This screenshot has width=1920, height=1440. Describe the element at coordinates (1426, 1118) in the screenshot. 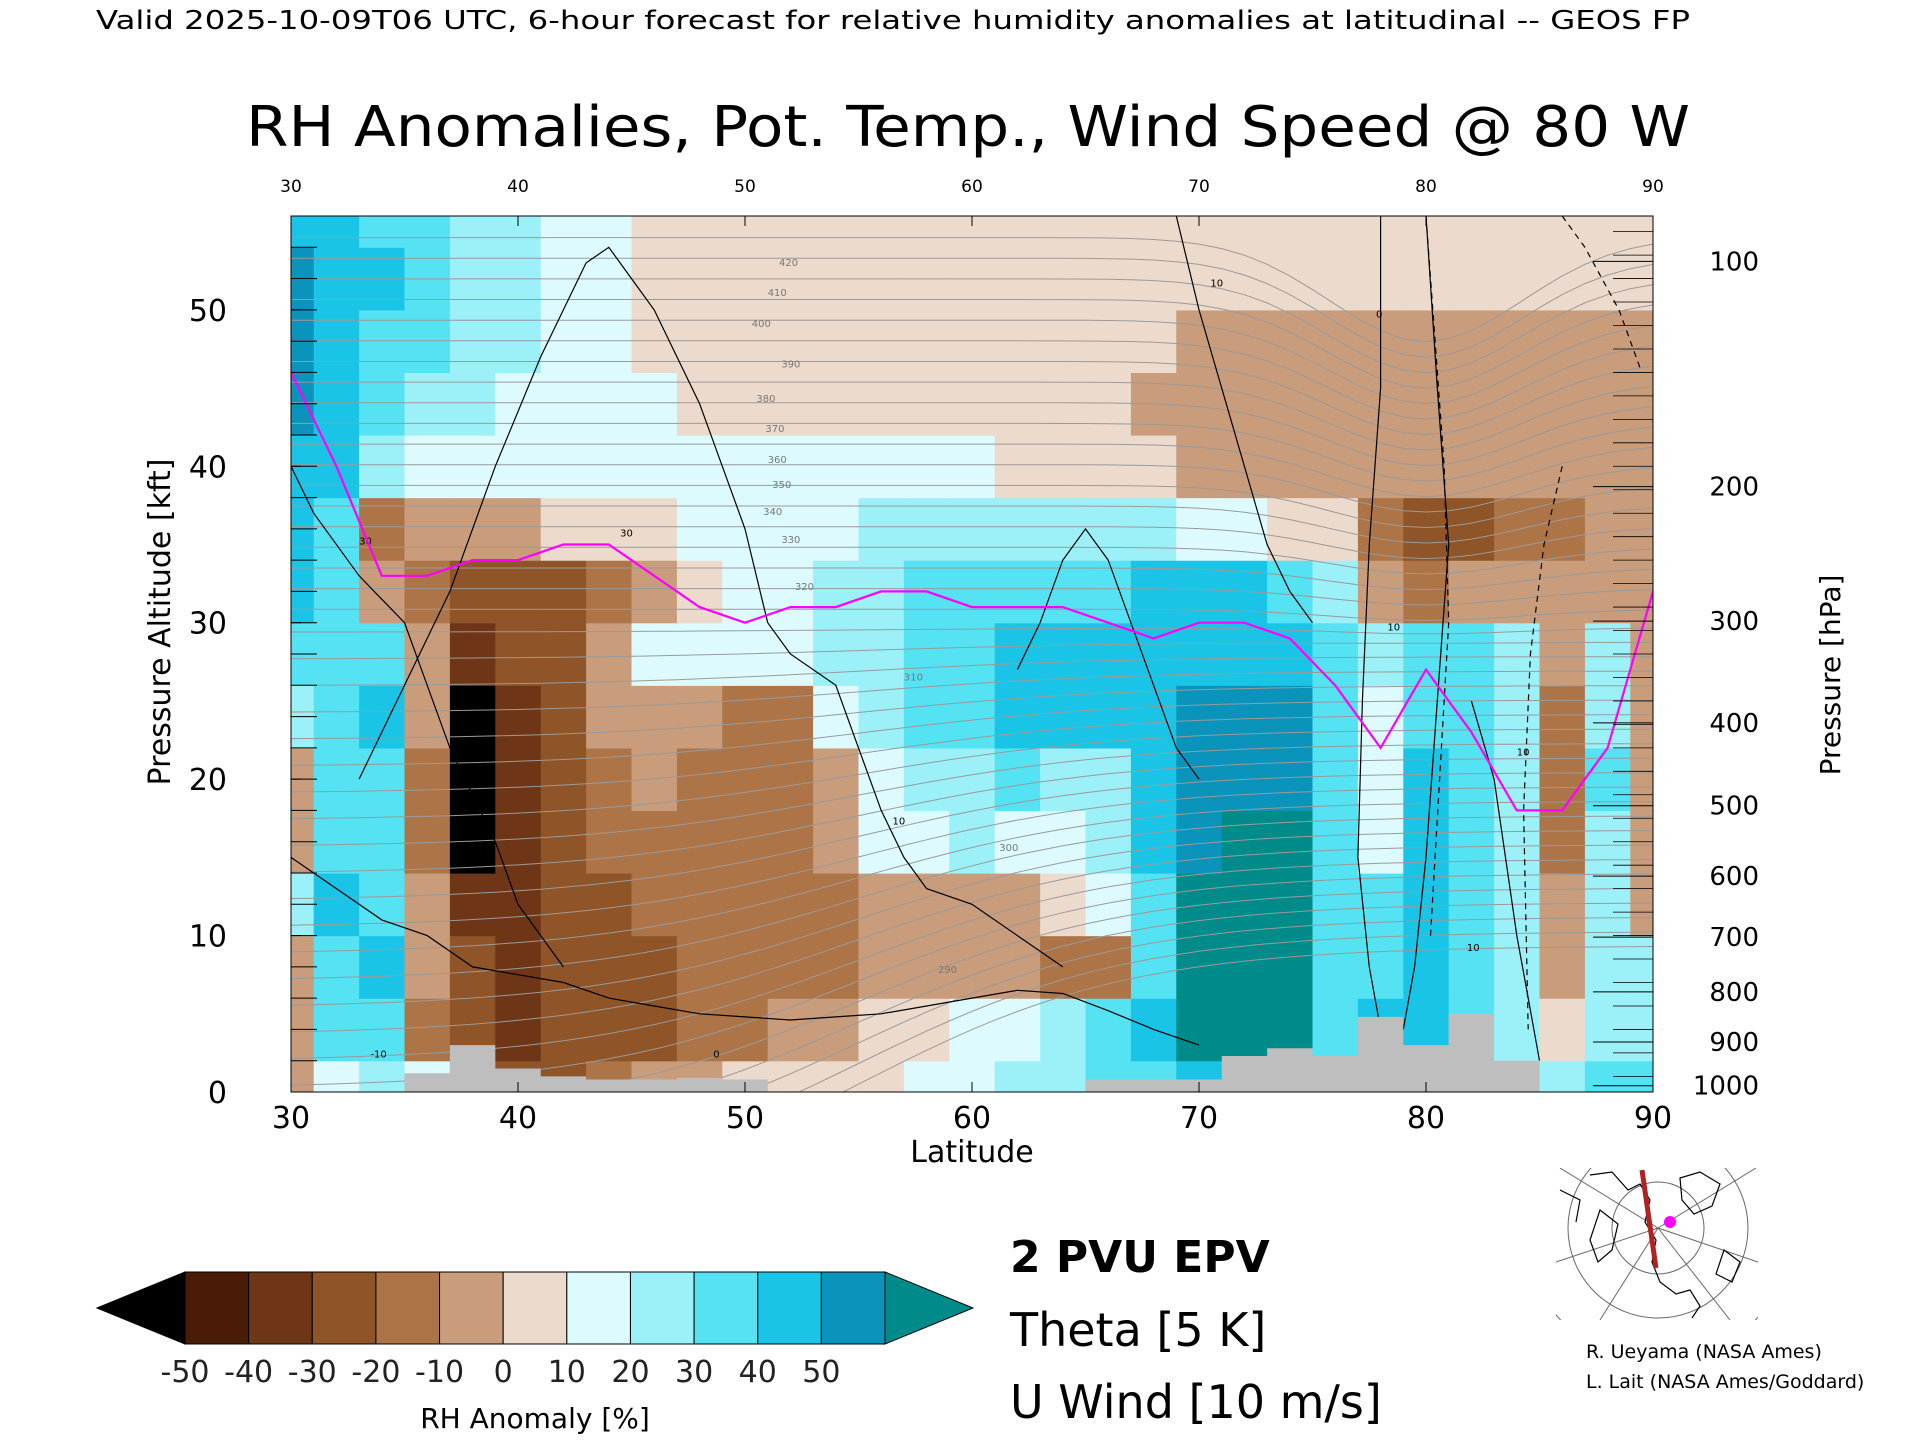

I see `x-tick-label: 80` at that location.